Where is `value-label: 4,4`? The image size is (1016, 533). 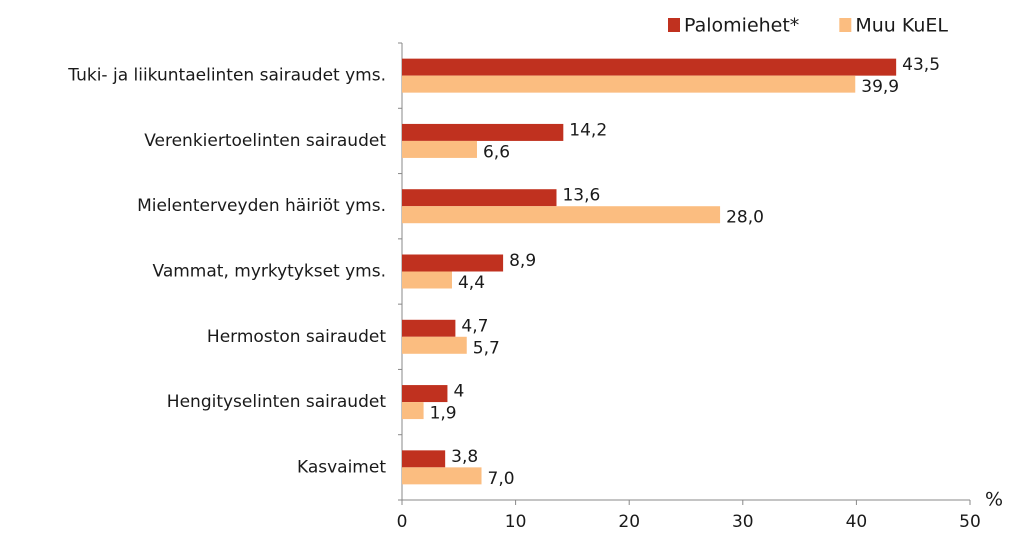
value-label: 4,4 is located at coordinates (471, 283).